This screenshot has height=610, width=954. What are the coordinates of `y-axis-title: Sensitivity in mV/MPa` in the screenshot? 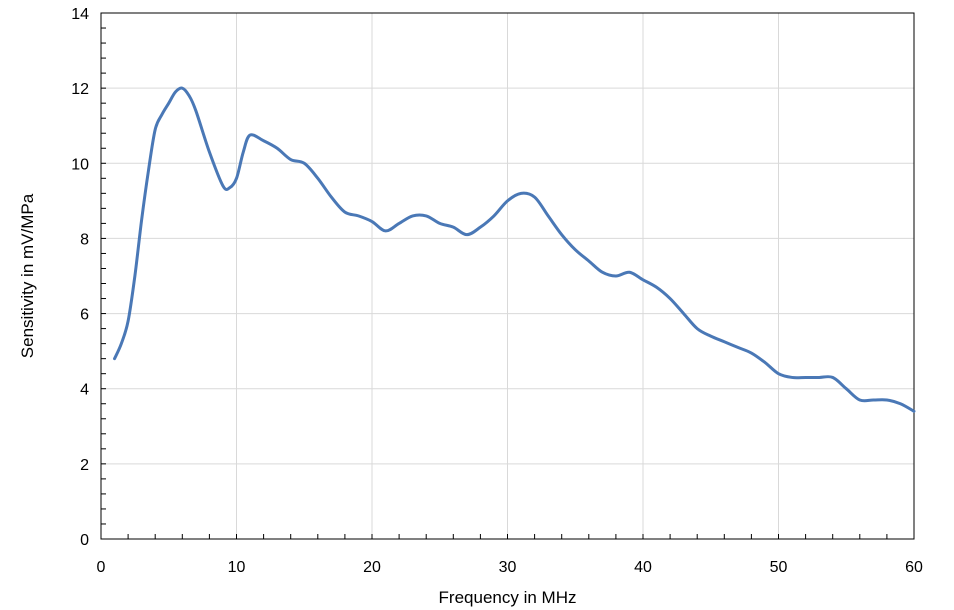 It's located at (27, 275).